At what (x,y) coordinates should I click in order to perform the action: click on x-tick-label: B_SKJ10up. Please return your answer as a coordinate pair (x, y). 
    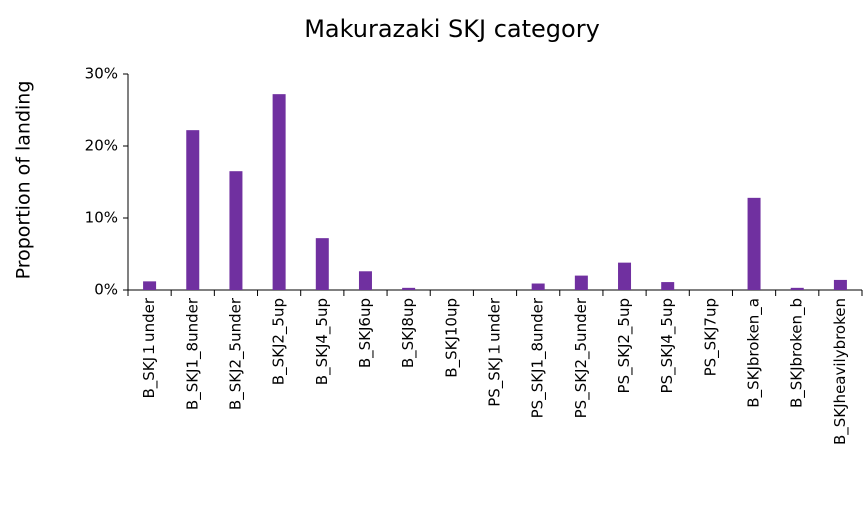
    Looking at the image, I should click on (451, 338).